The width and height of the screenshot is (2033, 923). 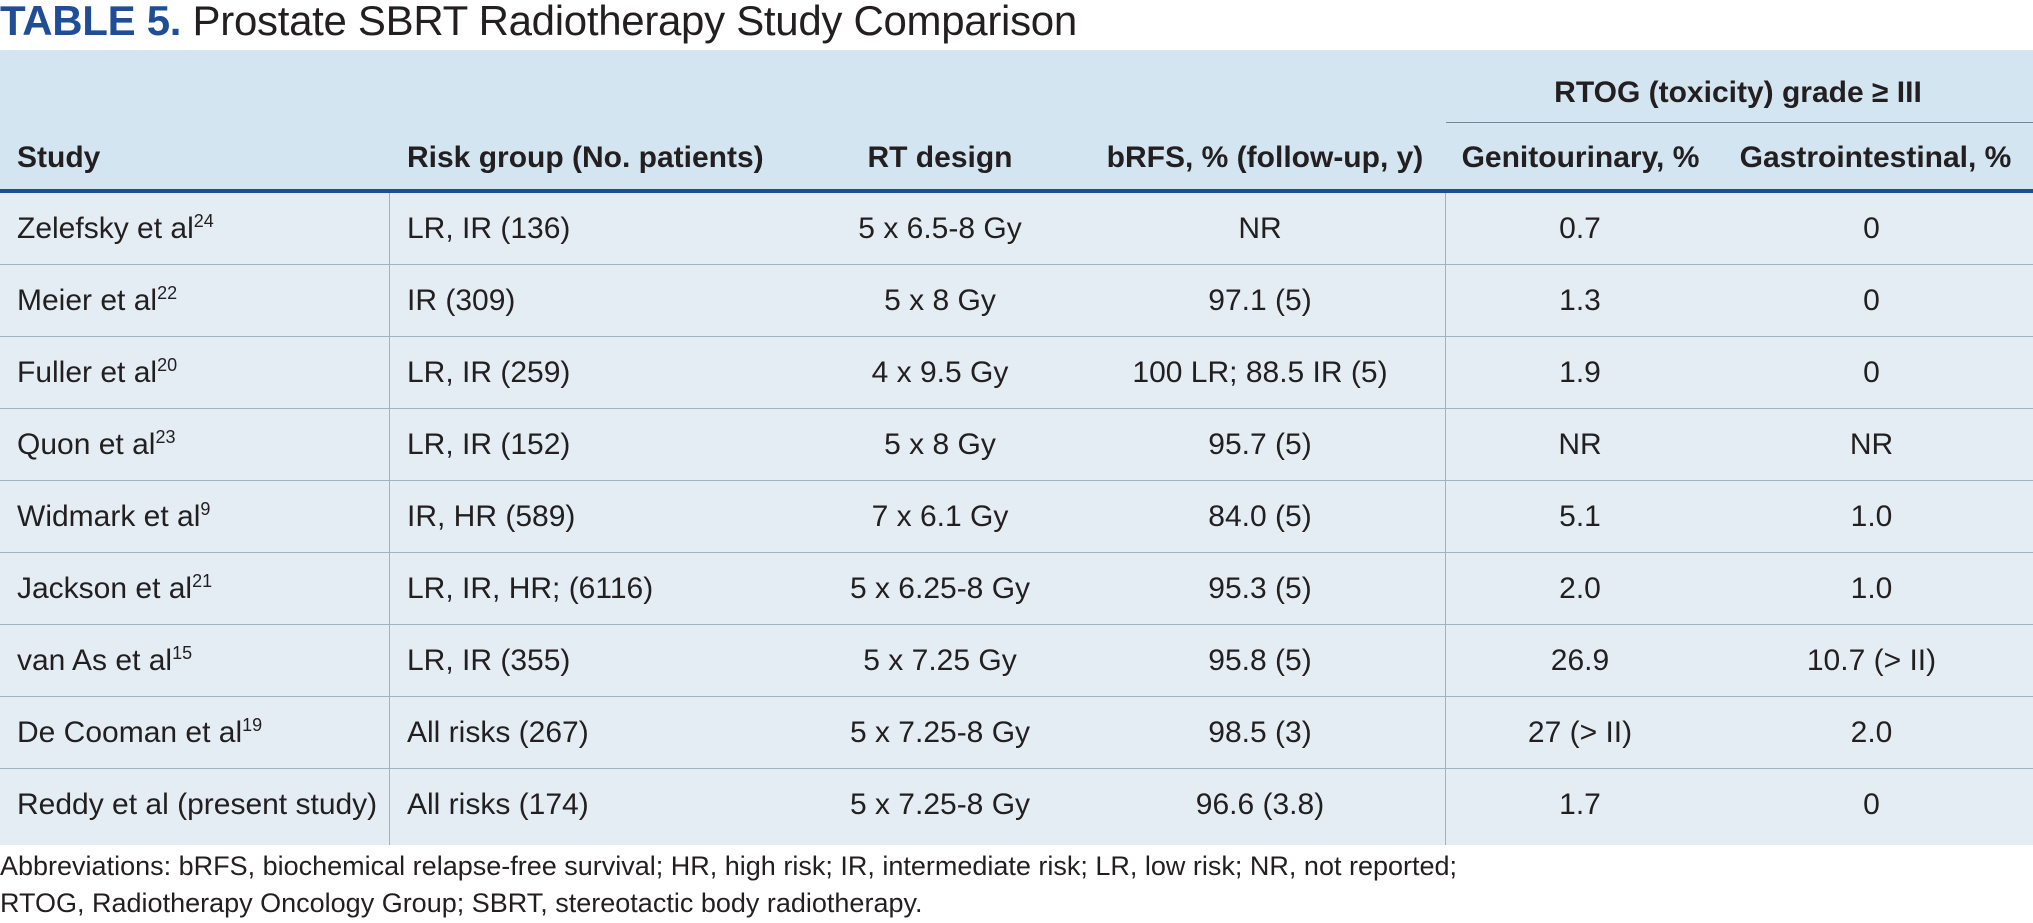 I want to click on group-header-rule, so click(x=1739, y=122).